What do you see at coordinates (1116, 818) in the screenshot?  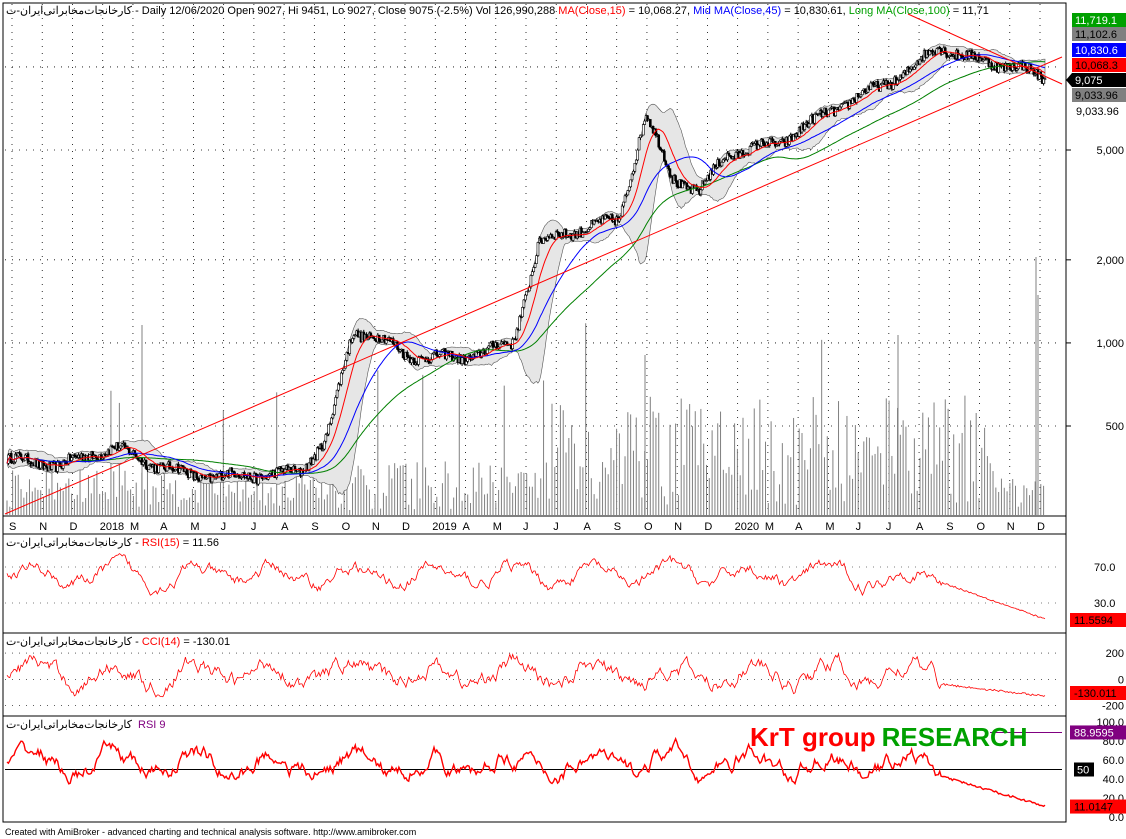 I see `rsi9-tick-label: 0.0` at bounding box center [1116, 818].